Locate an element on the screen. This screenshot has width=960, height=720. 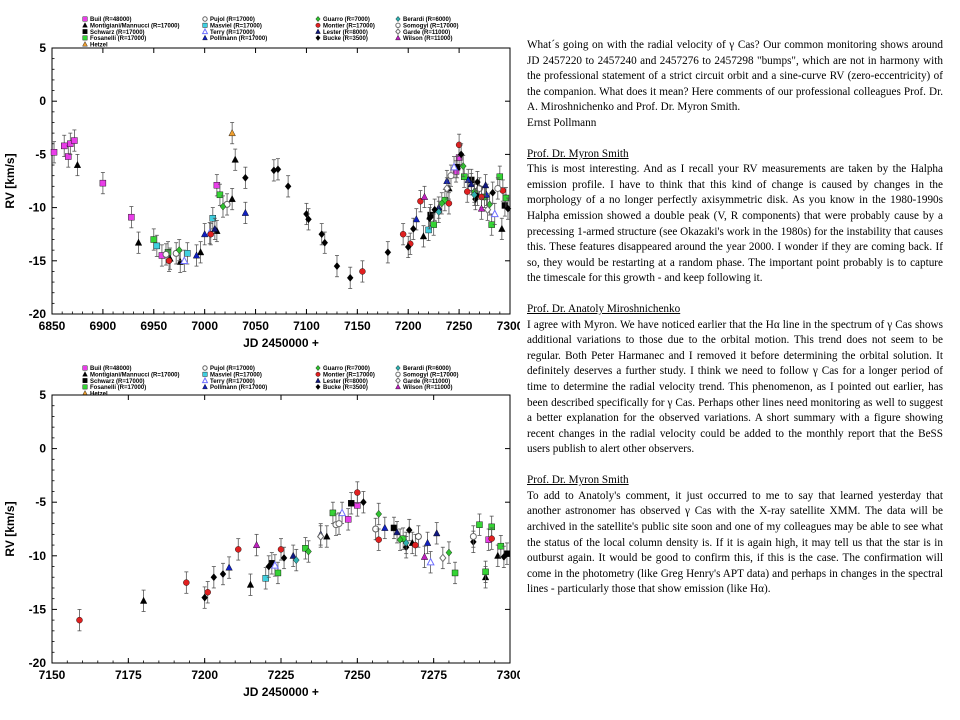
x-tick-label: 7275 is located at coordinates (433, 675).